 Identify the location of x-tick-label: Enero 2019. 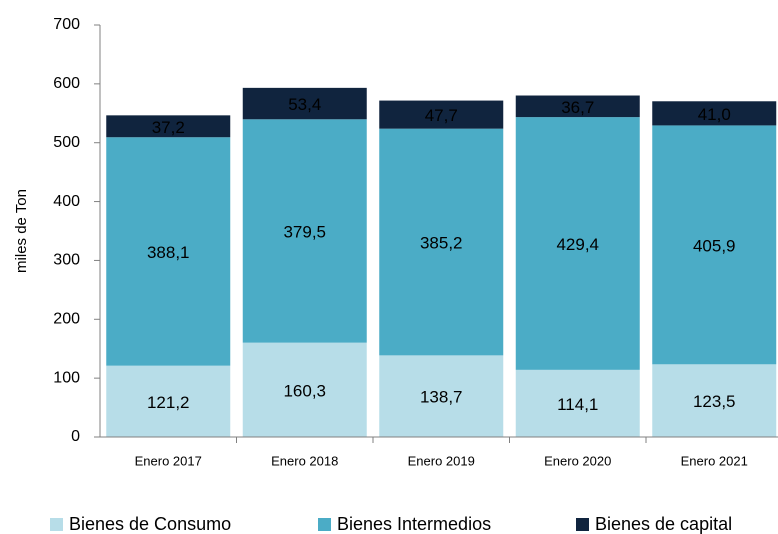
(441, 460).